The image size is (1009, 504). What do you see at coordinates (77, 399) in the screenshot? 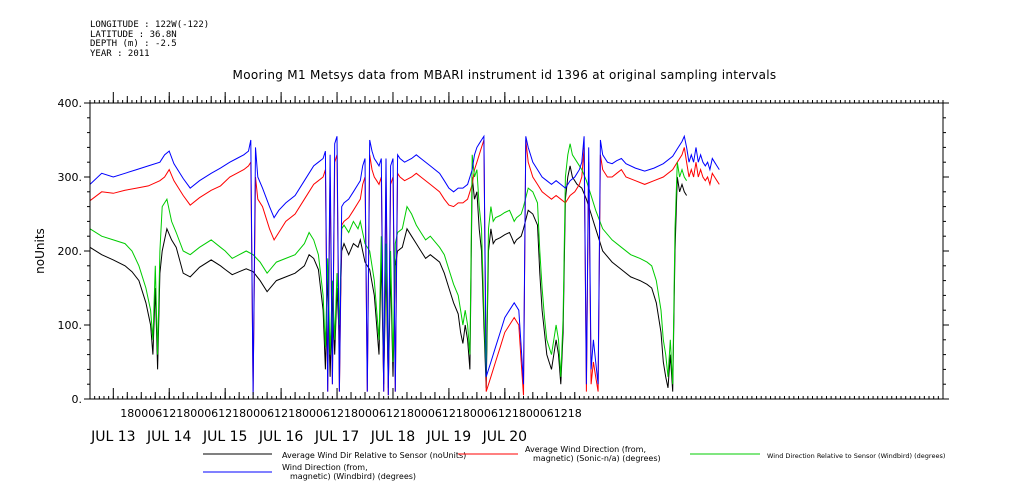
I see `y-tick-label: 0.` at bounding box center [77, 399].